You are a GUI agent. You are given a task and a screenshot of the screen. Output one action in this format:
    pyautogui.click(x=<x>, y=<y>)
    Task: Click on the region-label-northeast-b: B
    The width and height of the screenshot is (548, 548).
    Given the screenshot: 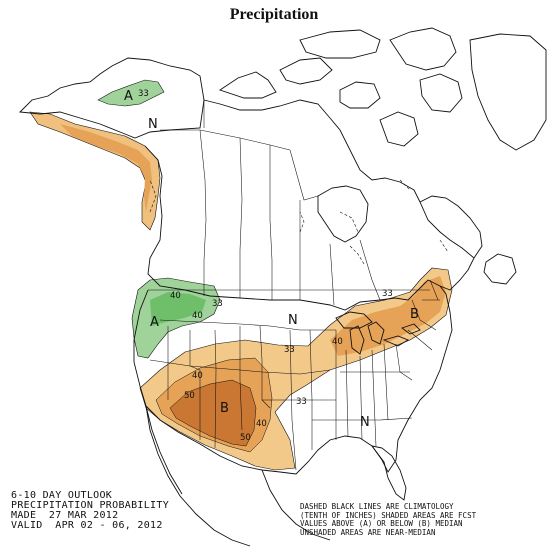 What is the action you would take?
    pyautogui.click(x=414, y=314)
    